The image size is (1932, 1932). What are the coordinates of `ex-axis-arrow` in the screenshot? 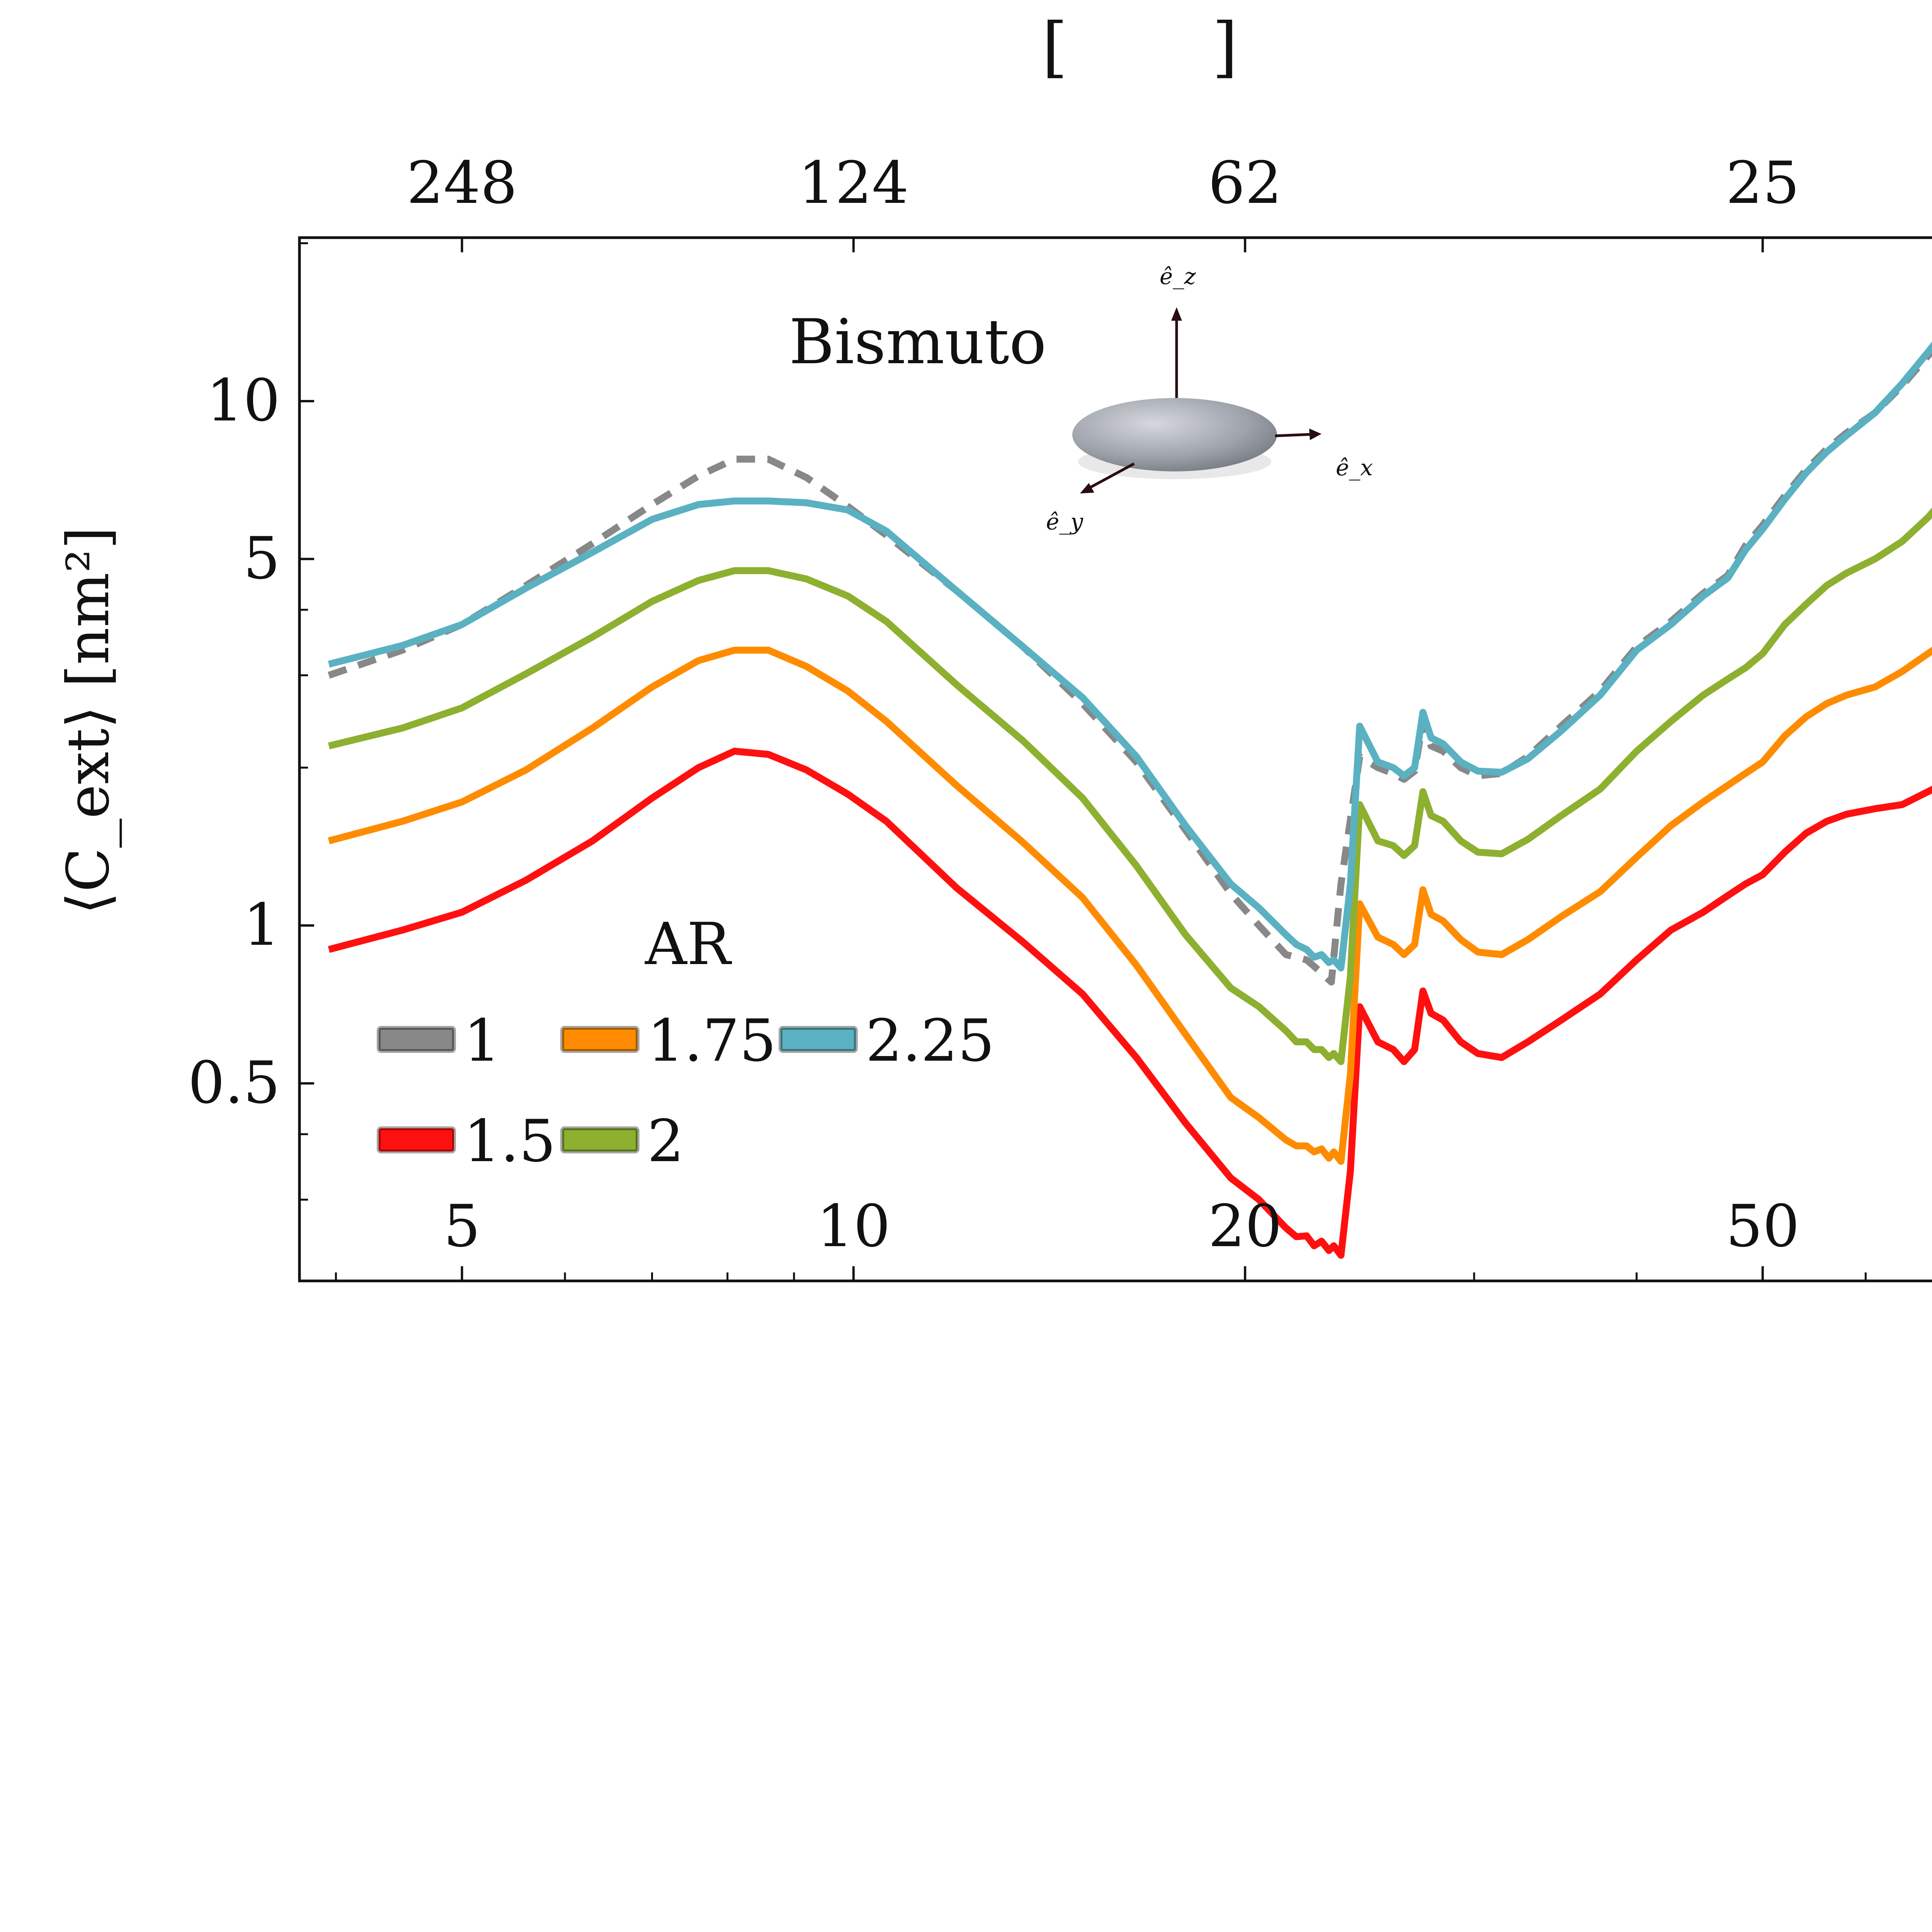 It's located at (1293, 435).